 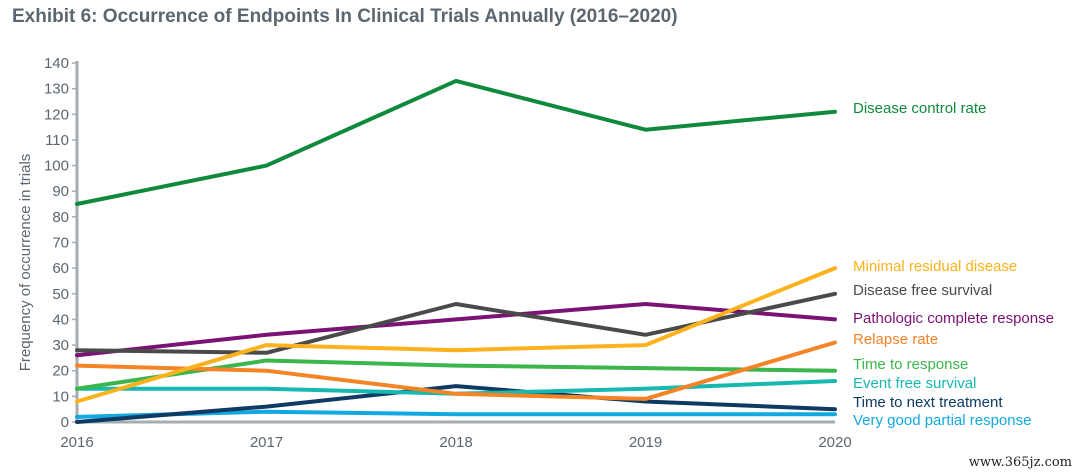 I want to click on x-tick-label: 2020, so click(x=834, y=442).